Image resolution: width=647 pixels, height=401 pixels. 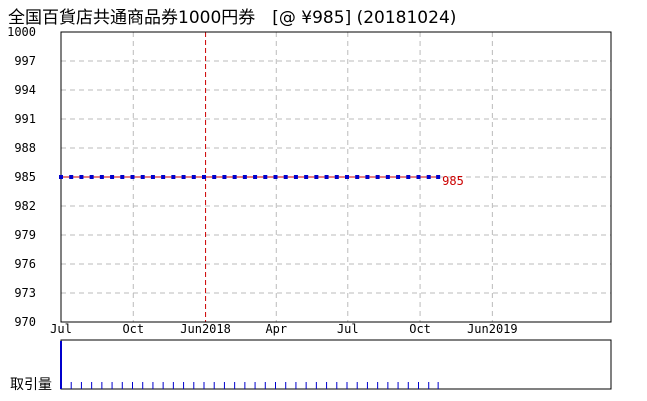 I want to click on y-tick-label: 997, so click(x=25, y=61).